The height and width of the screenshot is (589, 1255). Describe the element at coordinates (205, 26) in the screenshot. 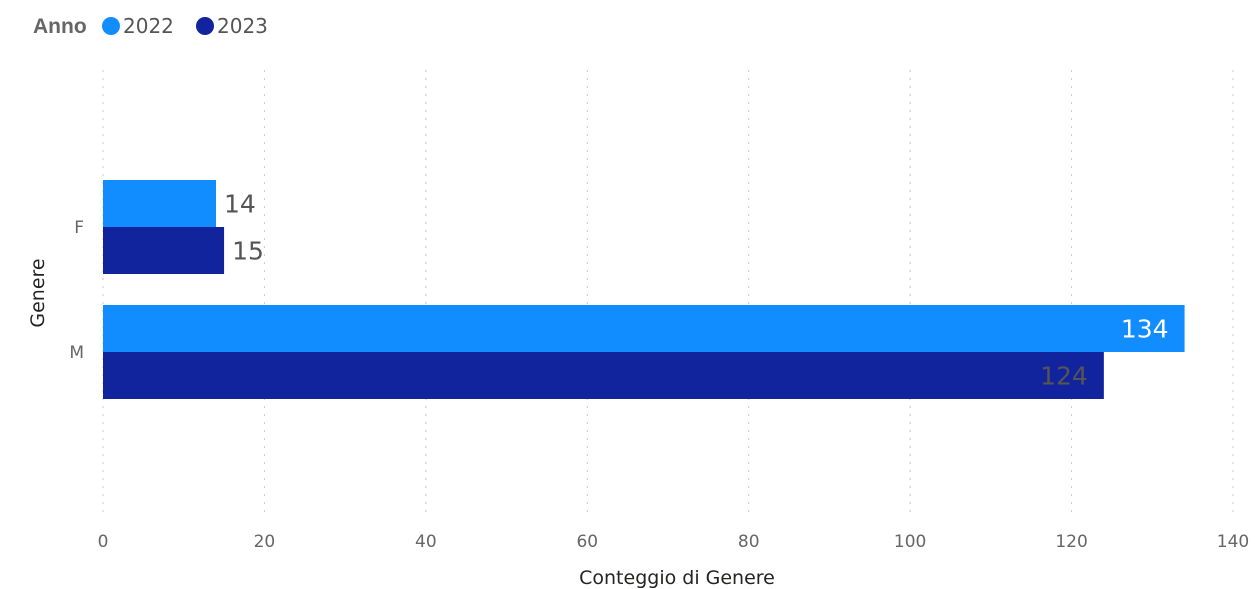

I see `legend-marker-2023` at that location.